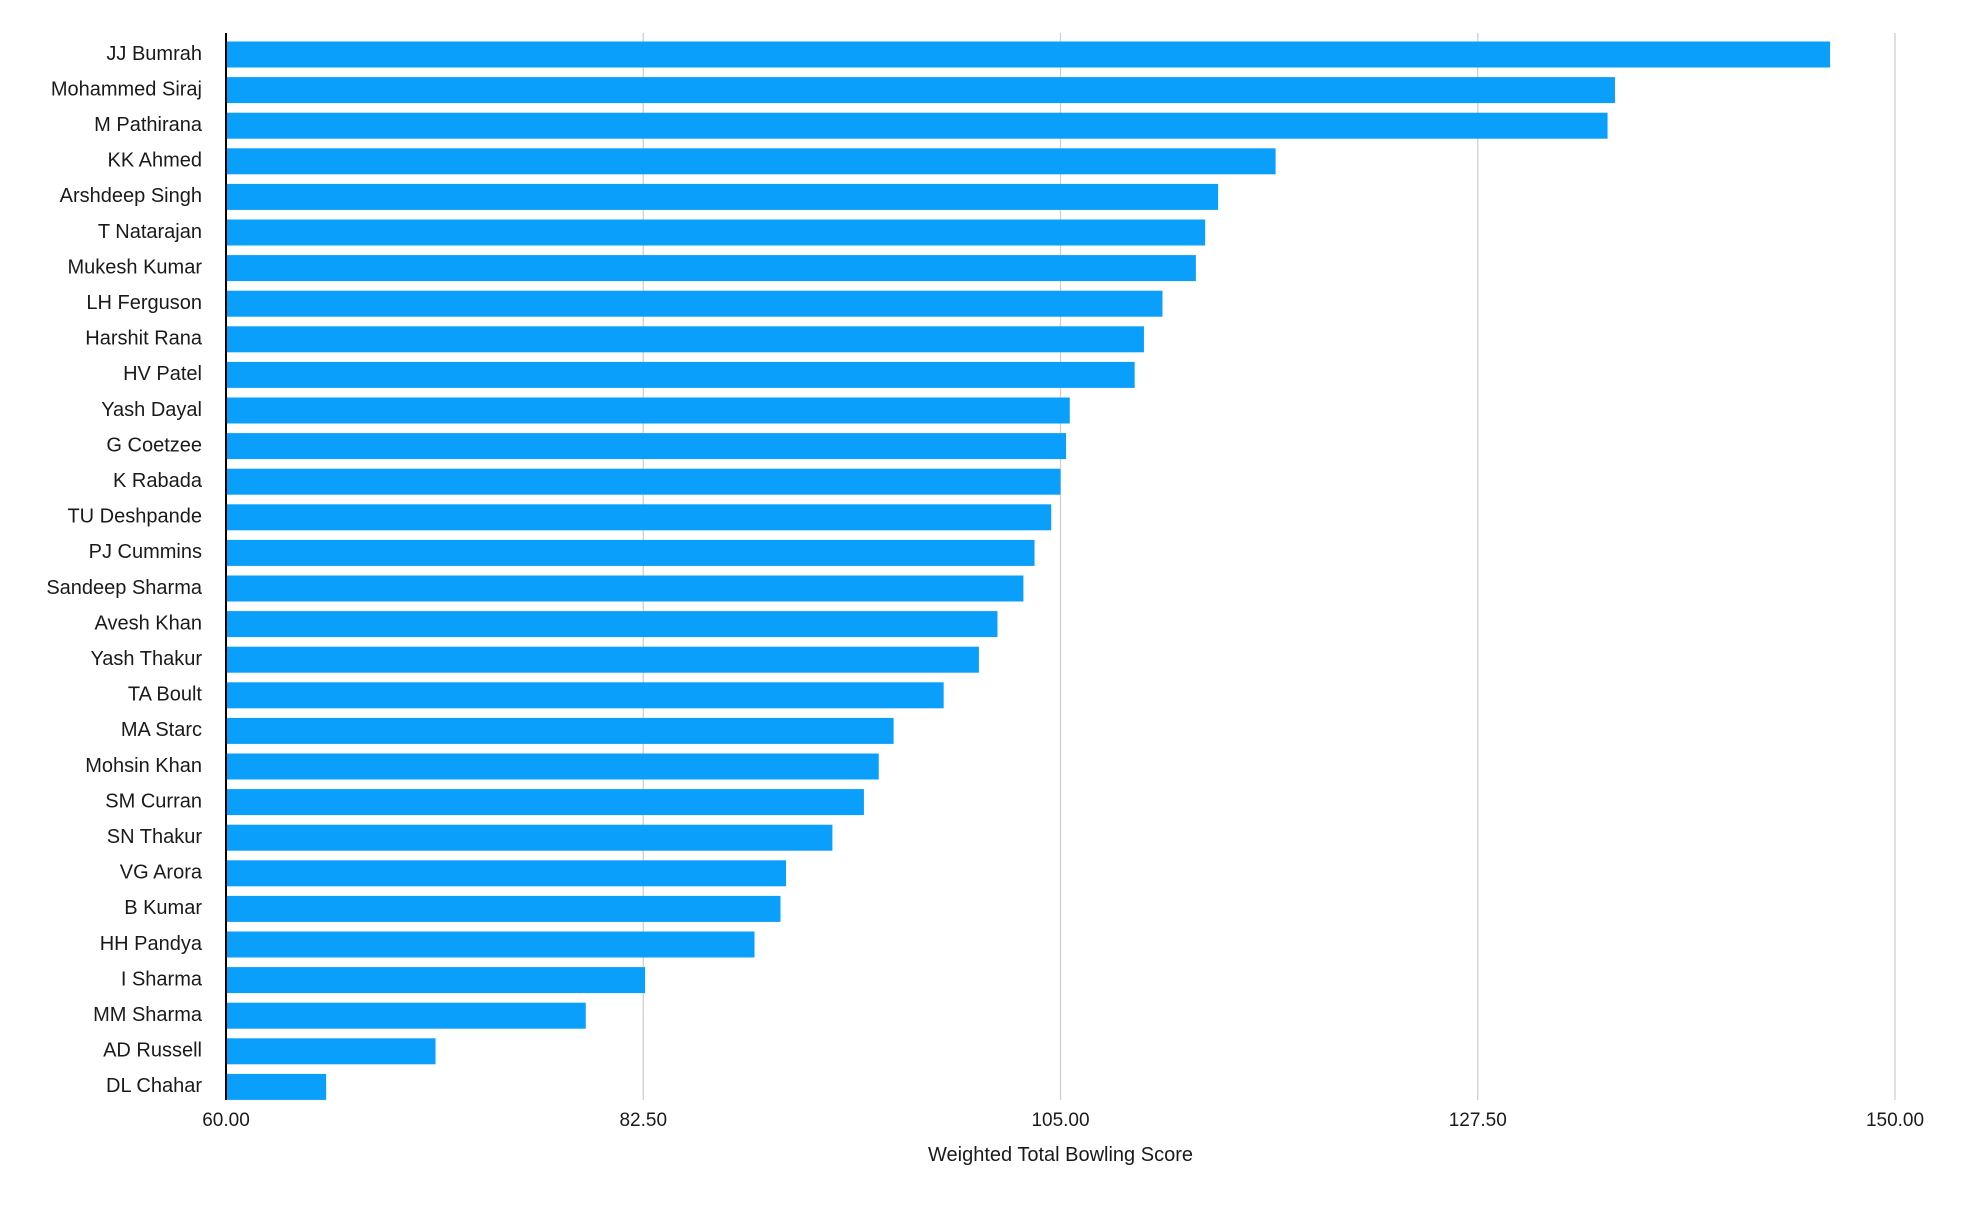 This screenshot has width=1974, height=1208. What do you see at coordinates (161, 873) in the screenshot?
I see `category-label: VG Arora` at bounding box center [161, 873].